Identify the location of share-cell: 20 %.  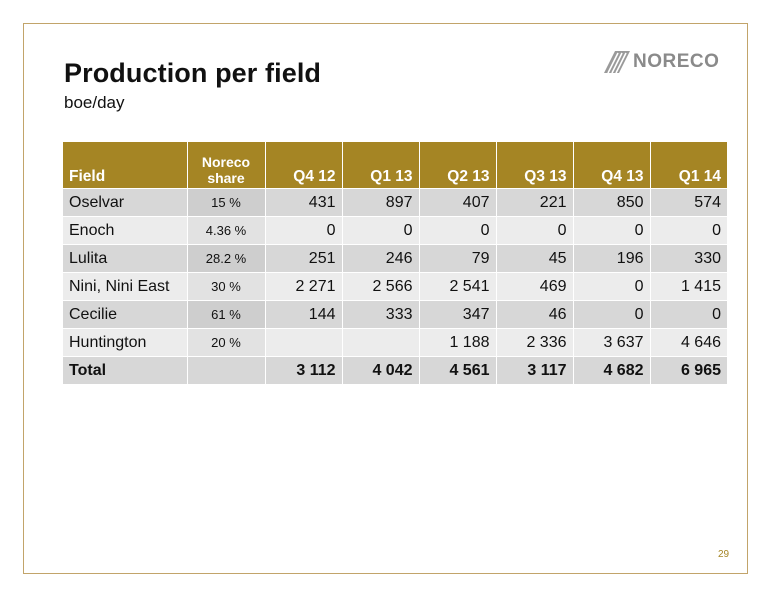
(225, 342).